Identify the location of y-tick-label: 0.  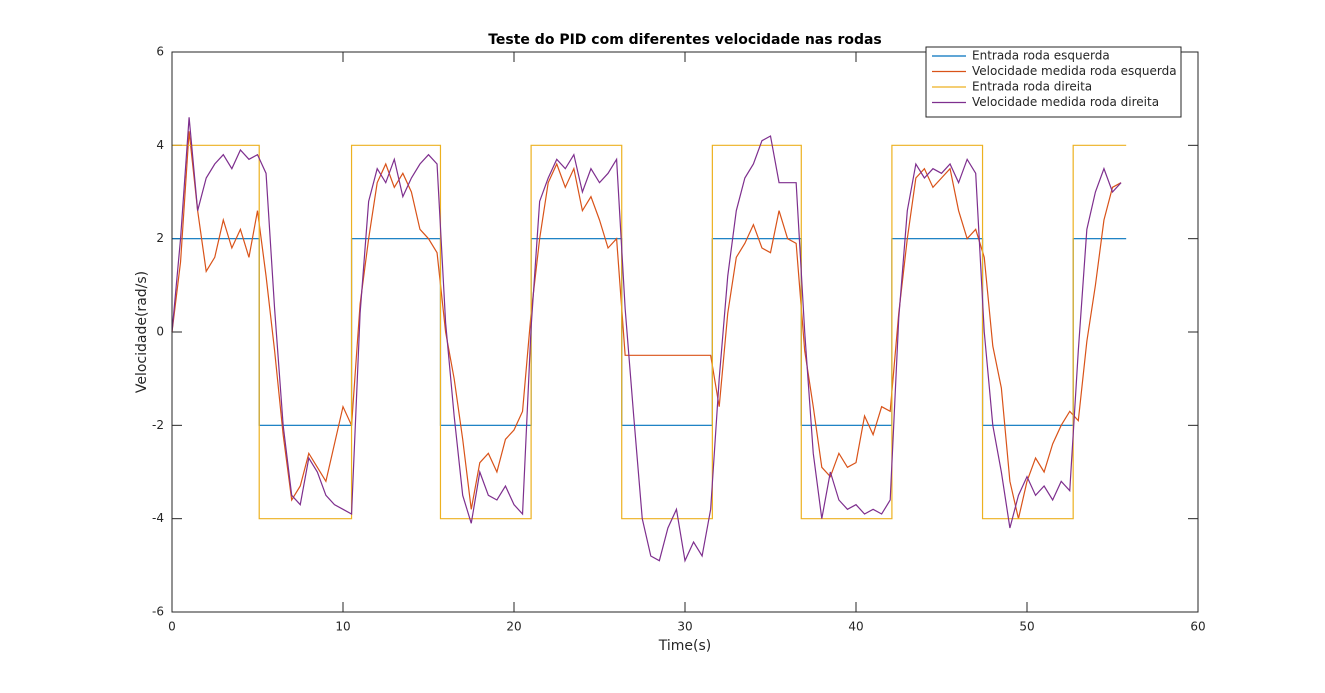
(160, 332).